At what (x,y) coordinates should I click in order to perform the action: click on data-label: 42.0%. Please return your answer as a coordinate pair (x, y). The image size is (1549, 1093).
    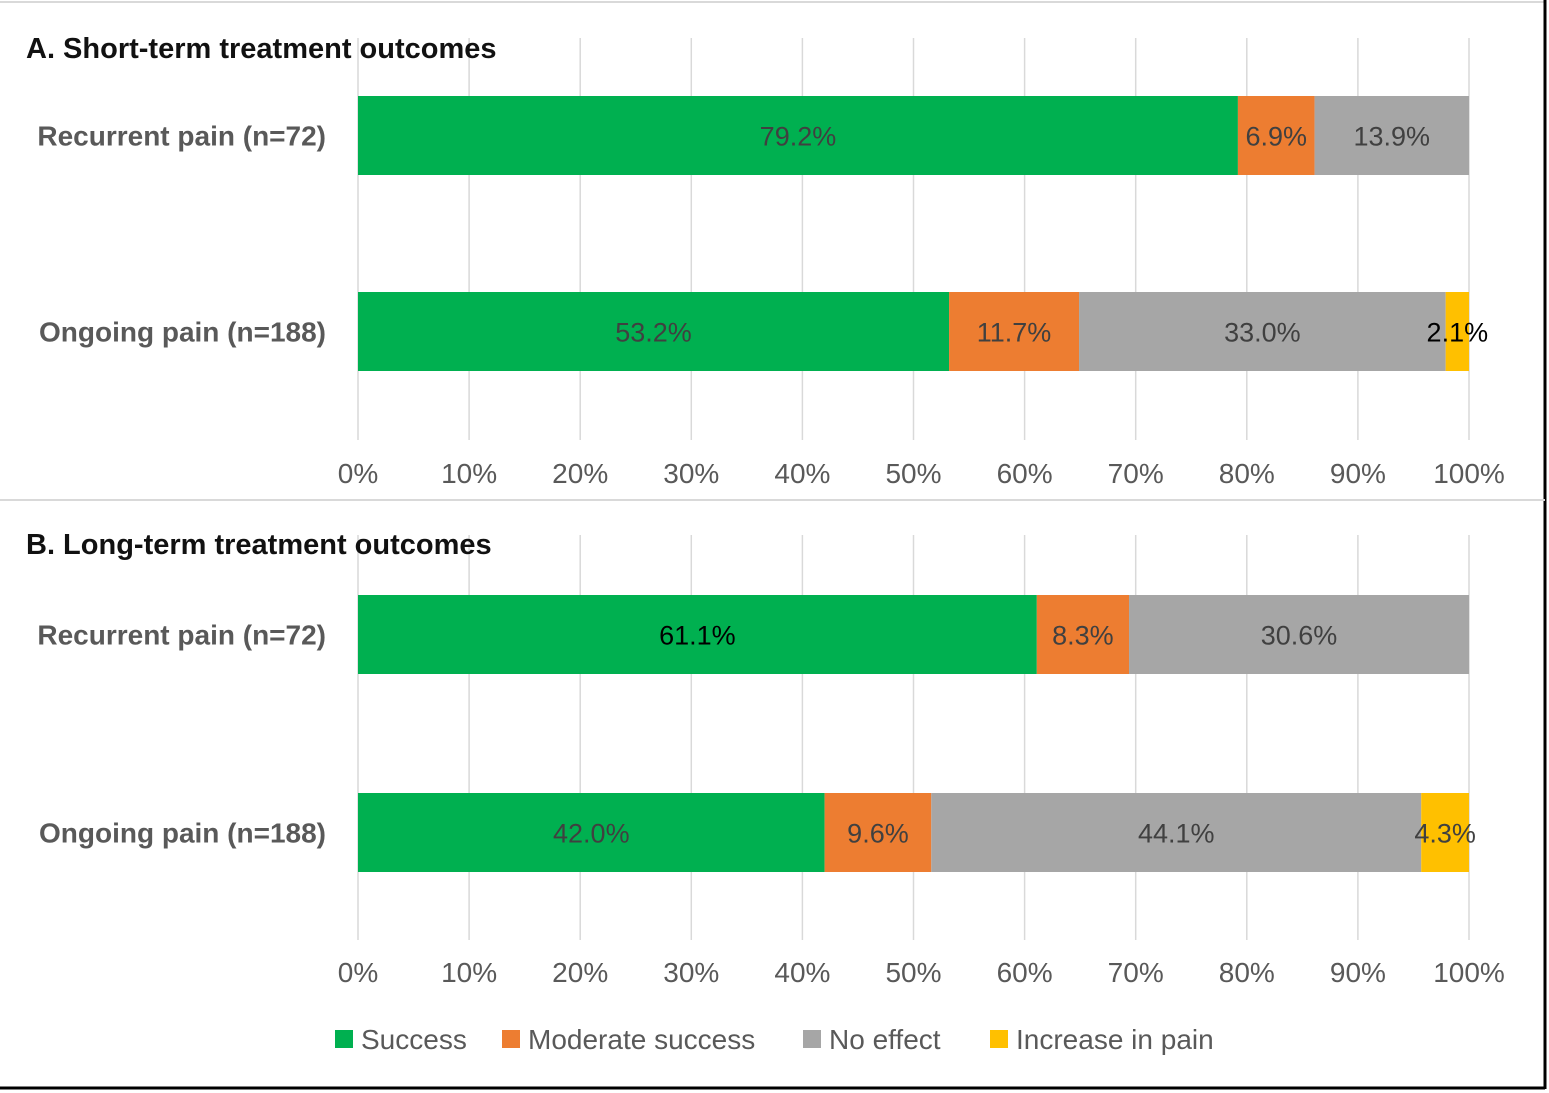
    Looking at the image, I should click on (591, 834).